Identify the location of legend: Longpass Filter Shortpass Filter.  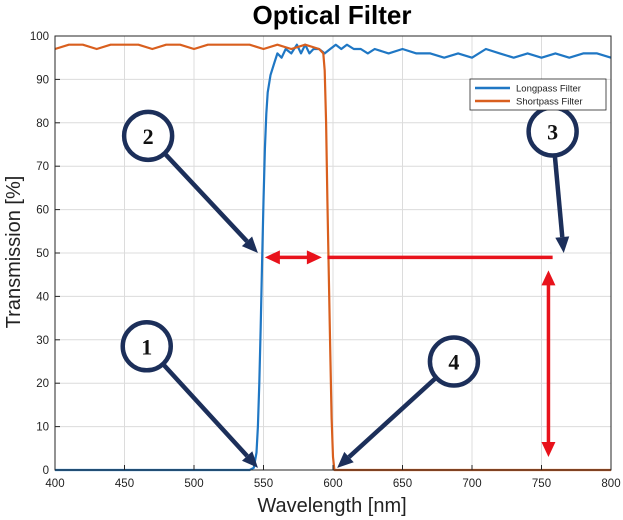
(538, 94).